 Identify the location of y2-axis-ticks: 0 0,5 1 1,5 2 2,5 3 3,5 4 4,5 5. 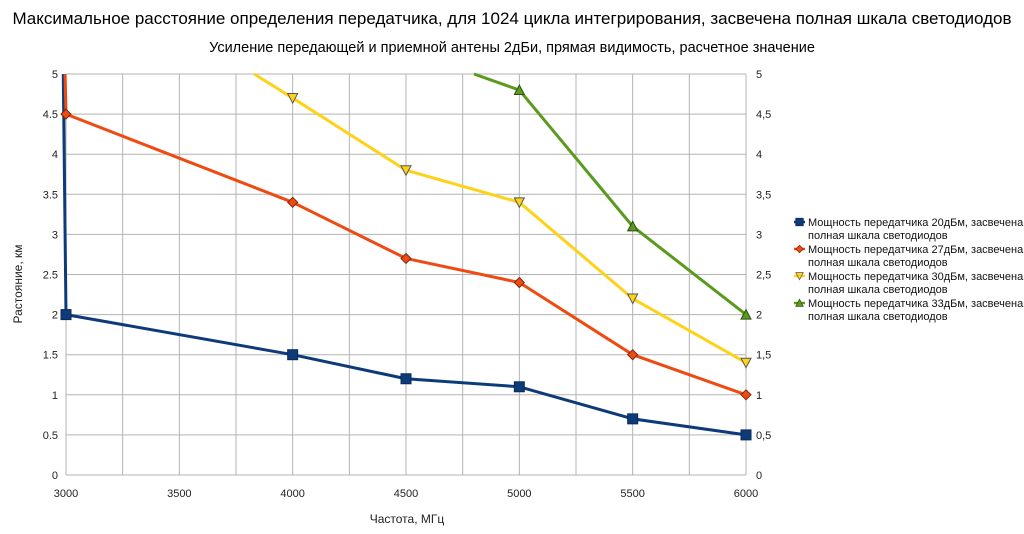
(763, 275).